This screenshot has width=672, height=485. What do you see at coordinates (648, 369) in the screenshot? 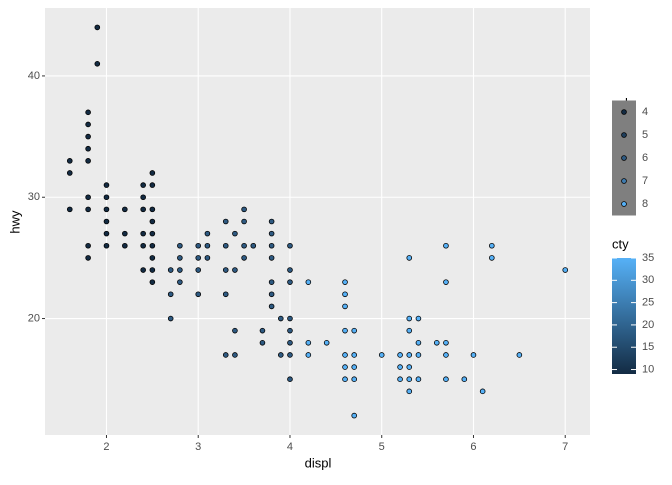
I see `legend-label: 10` at bounding box center [648, 369].